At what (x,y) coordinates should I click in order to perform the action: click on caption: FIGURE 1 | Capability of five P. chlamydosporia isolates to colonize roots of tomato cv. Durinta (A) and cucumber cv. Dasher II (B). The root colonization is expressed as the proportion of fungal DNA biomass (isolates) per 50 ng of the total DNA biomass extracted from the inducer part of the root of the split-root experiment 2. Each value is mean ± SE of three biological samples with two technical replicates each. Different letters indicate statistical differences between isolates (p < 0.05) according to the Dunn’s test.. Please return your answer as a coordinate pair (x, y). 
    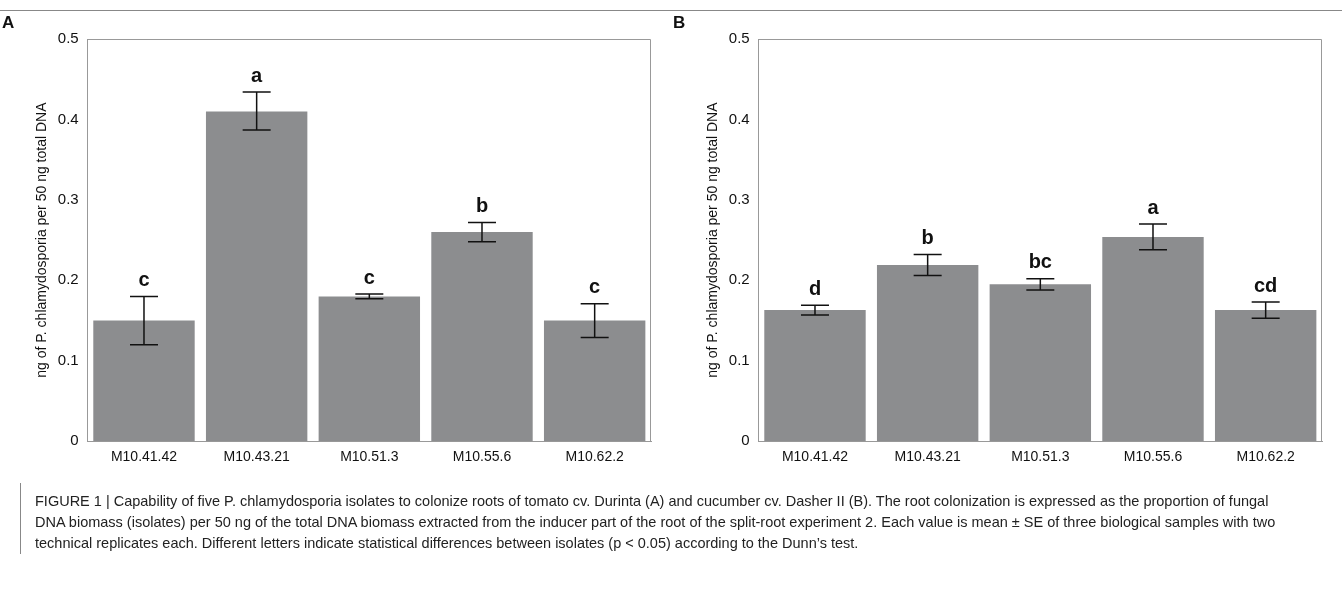
    Looking at the image, I should click on (657, 518).